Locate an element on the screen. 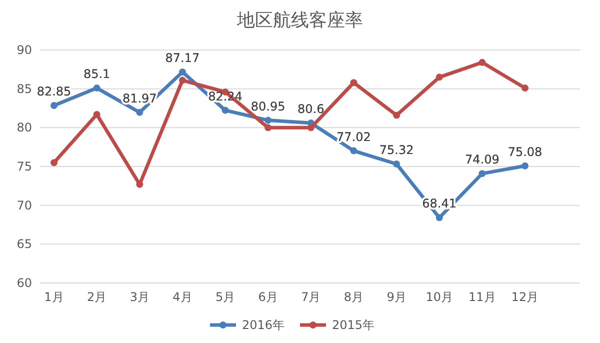  legend-label: 2016年 is located at coordinates (263, 325).